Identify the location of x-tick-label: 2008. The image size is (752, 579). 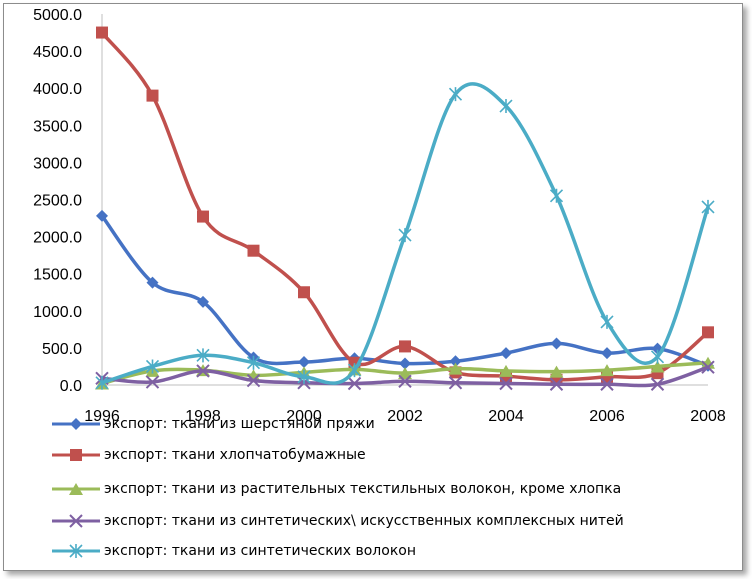
(708, 416).